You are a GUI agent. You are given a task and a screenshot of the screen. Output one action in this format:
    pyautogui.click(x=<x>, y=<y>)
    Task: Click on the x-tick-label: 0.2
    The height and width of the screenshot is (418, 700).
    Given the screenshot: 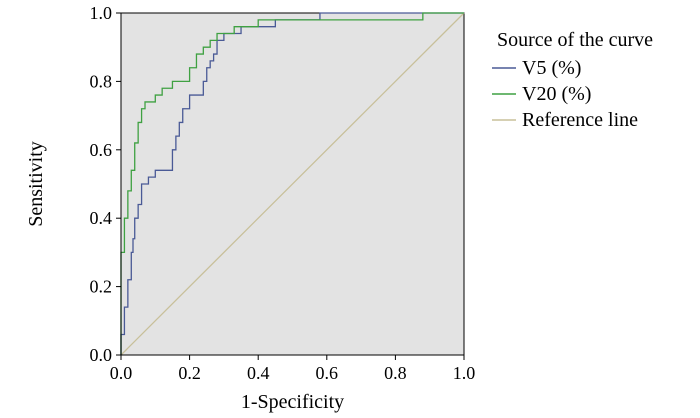 What is the action you would take?
    pyautogui.click(x=189, y=373)
    